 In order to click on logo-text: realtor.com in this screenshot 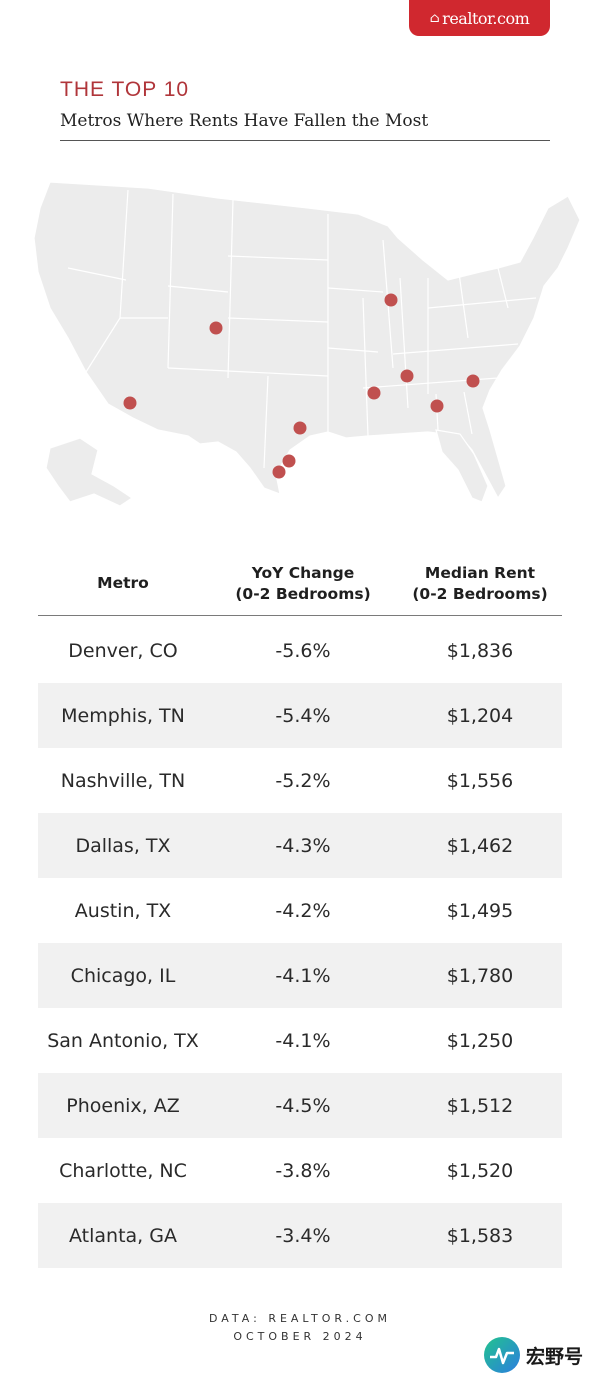, I will do `click(486, 18)`.